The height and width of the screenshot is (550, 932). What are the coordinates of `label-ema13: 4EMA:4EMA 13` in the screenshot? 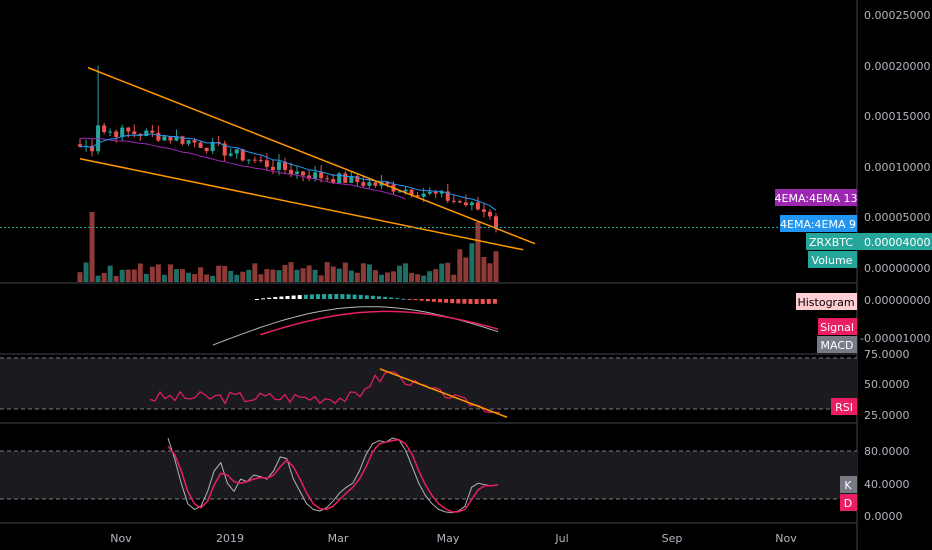 It's located at (816, 197).